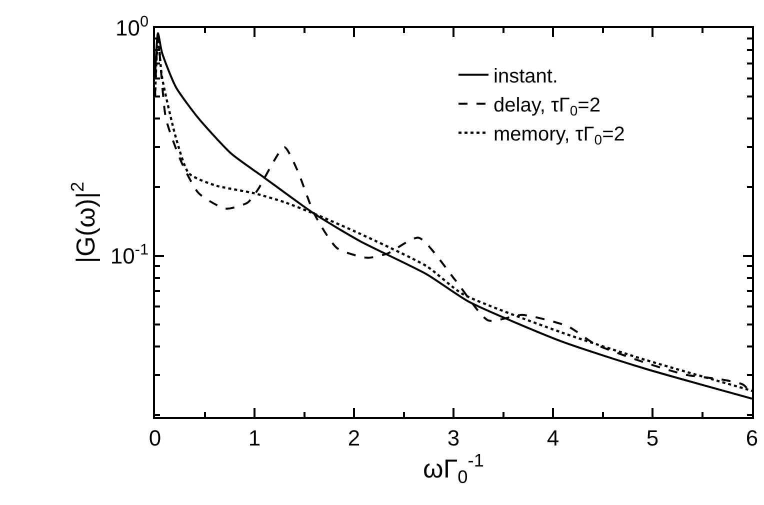 The width and height of the screenshot is (764, 505). What do you see at coordinates (254, 437) in the screenshot?
I see `x-tick-label: 1` at bounding box center [254, 437].